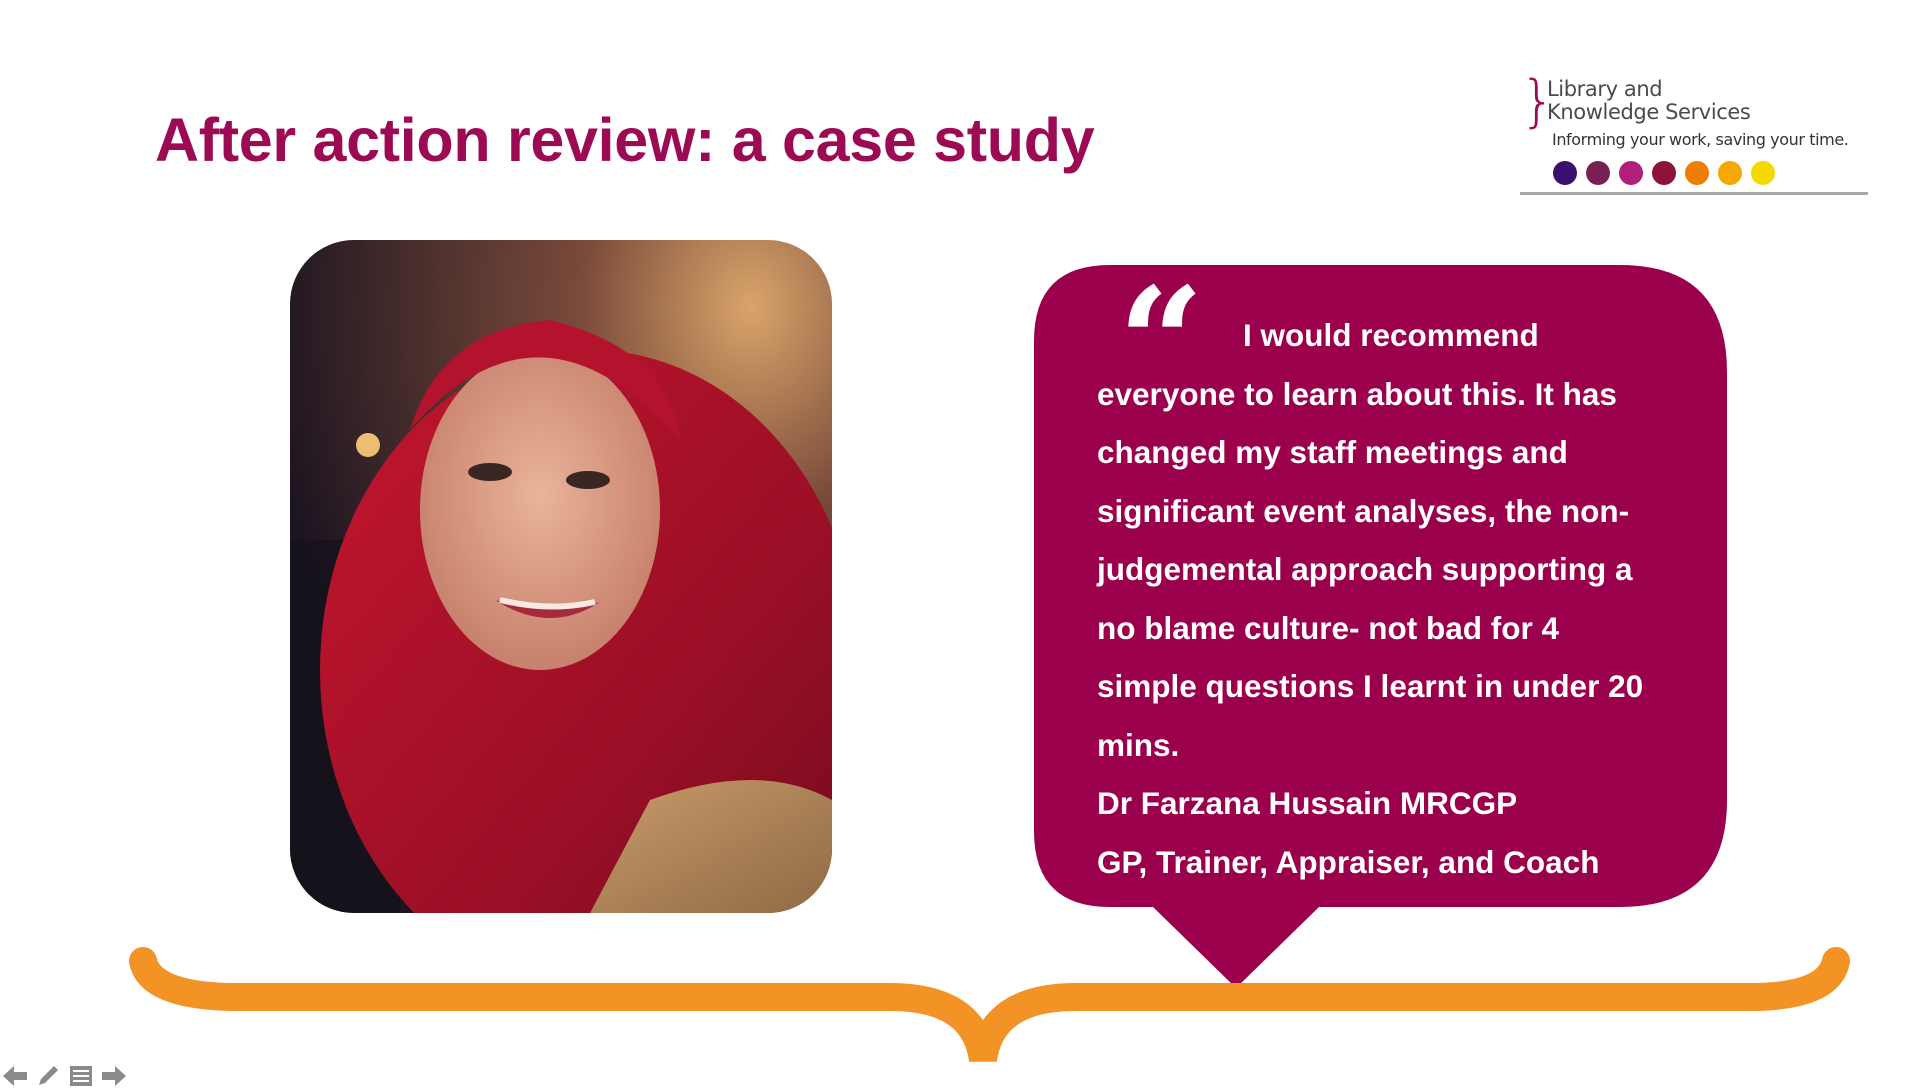  I want to click on logo-rule, so click(1694, 193).